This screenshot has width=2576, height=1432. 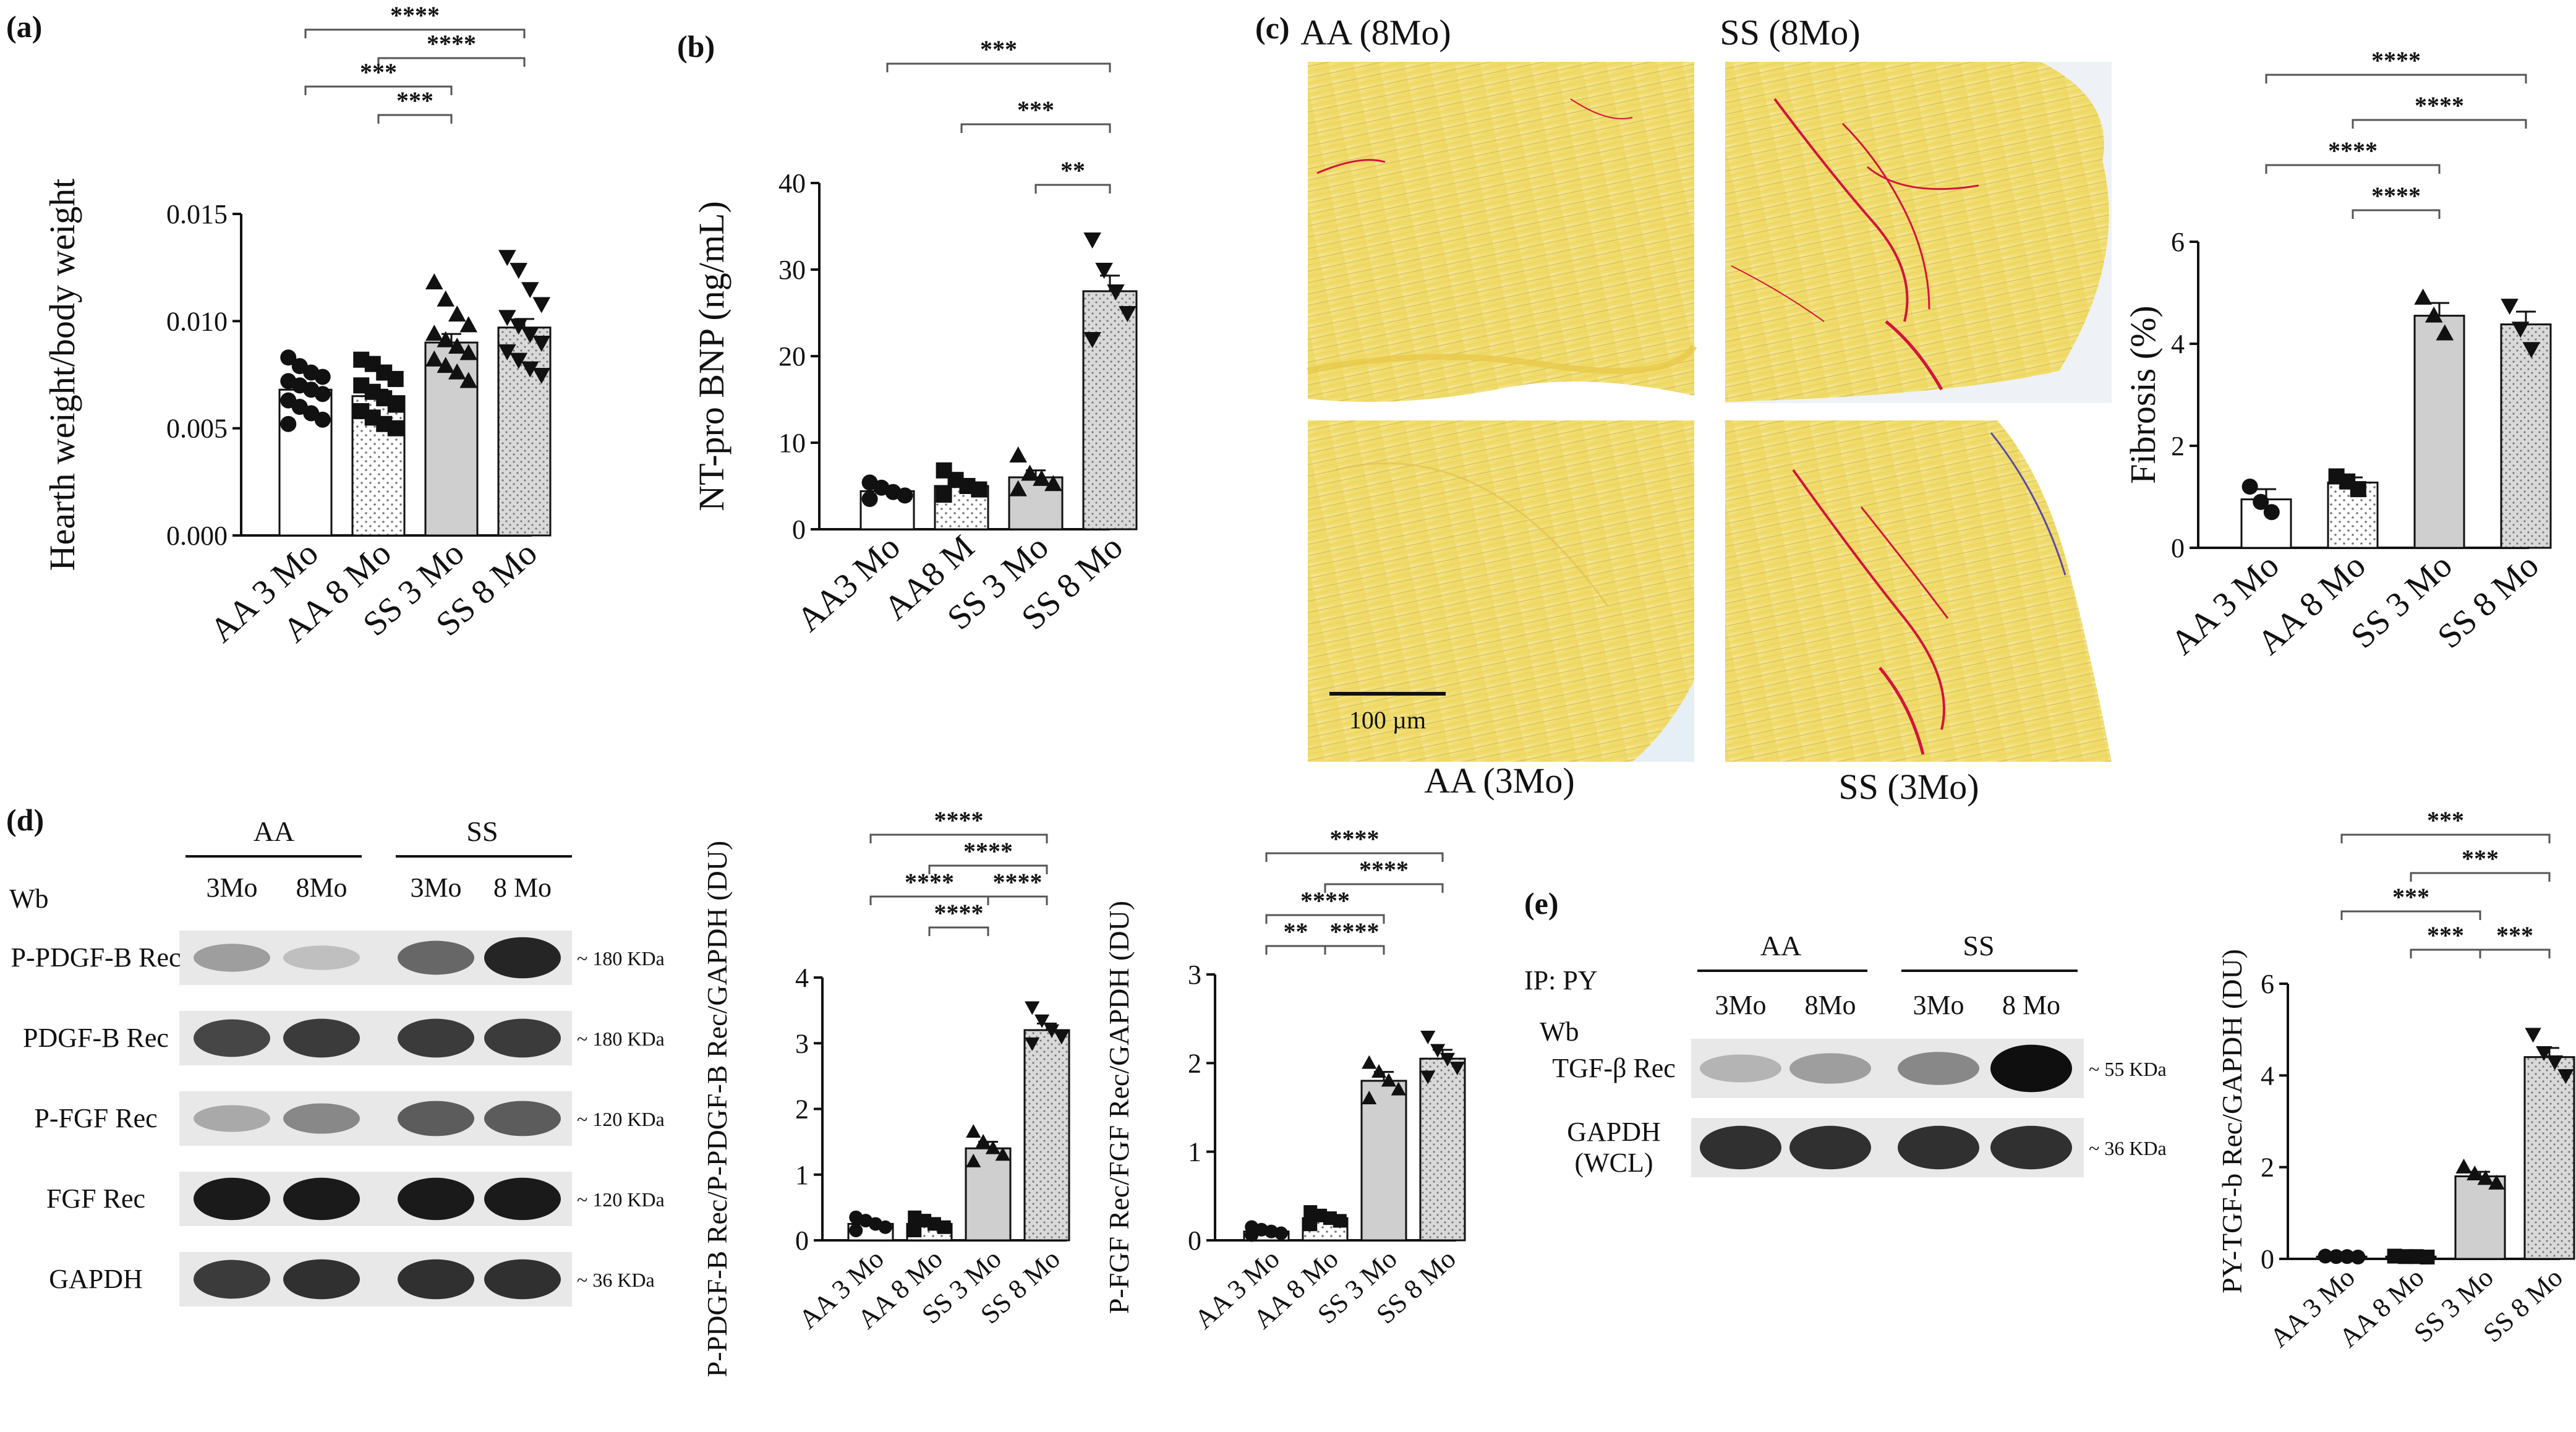 What do you see at coordinates (231, 887) in the screenshot?
I see `blot-d-lane-1: 3Mo` at bounding box center [231, 887].